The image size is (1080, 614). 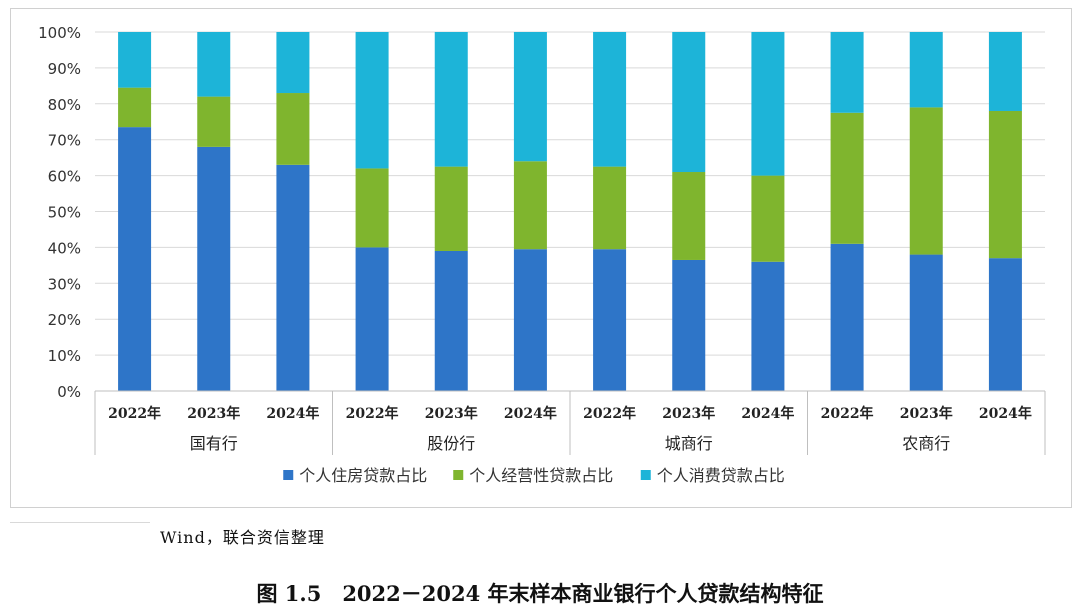 What do you see at coordinates (64, 248) in the screenshot?
I see `y-tick-label: 40%` at bounding box center [64, 248].